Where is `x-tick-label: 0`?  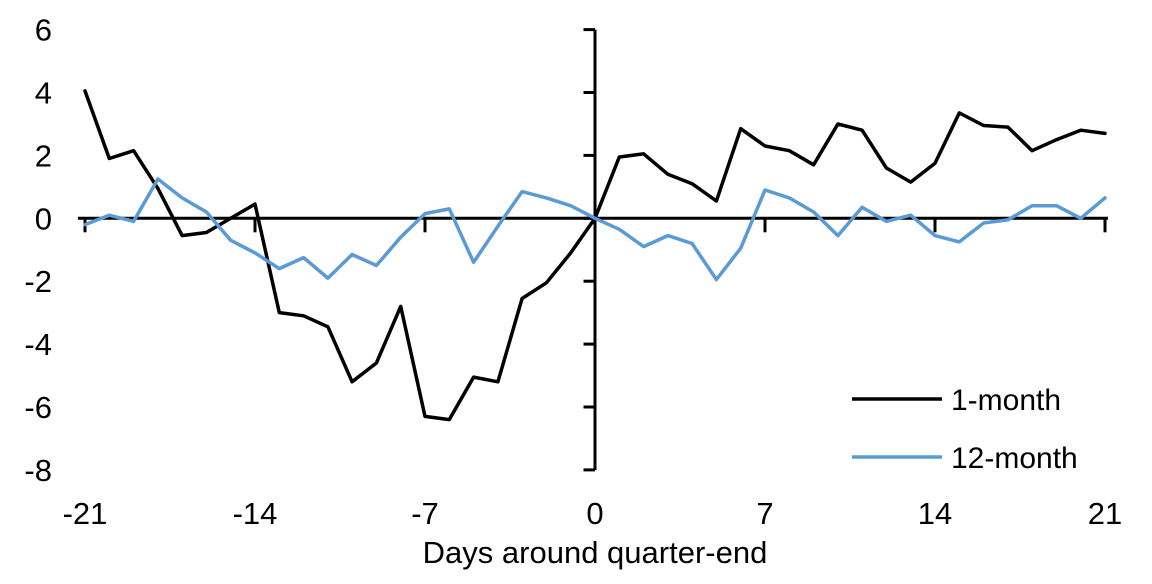
x-tick-label: 0 is located at coordinates (594, 513).